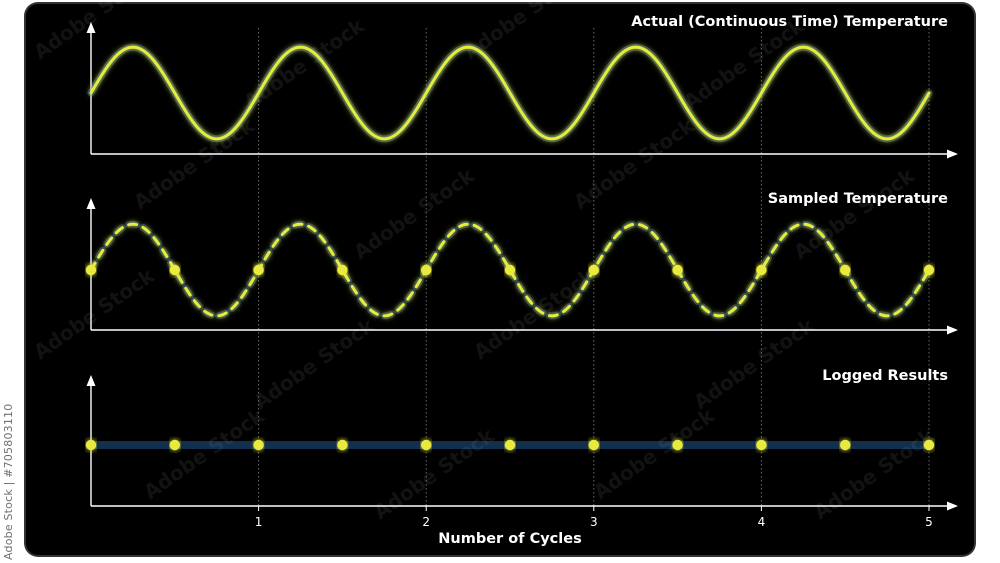 This screenshot has height=563, width=1000. Describe the element at coordinates (426, 522) in the screenshot. I see `x-tick-label: 2` at that location.